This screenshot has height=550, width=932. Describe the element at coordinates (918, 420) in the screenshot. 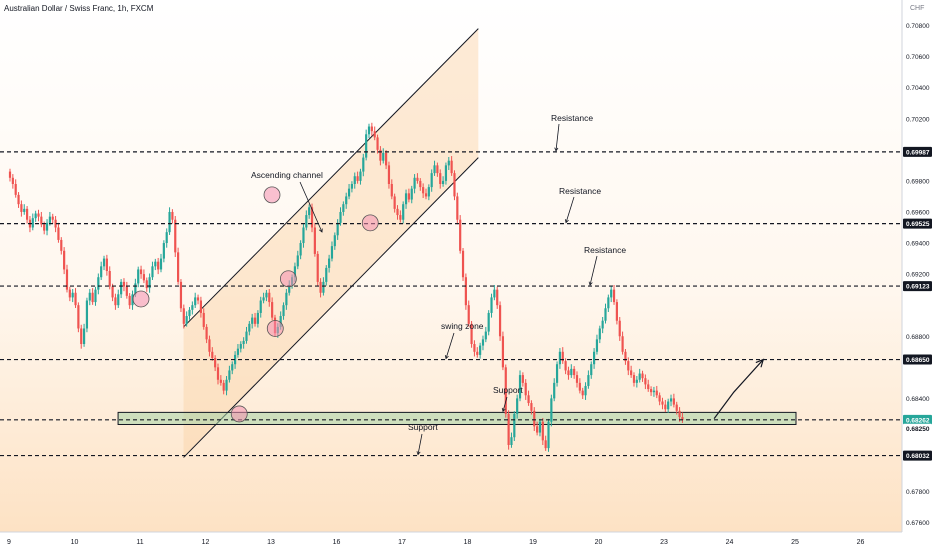

I see `tag-current-value: 0.68262` at that location.